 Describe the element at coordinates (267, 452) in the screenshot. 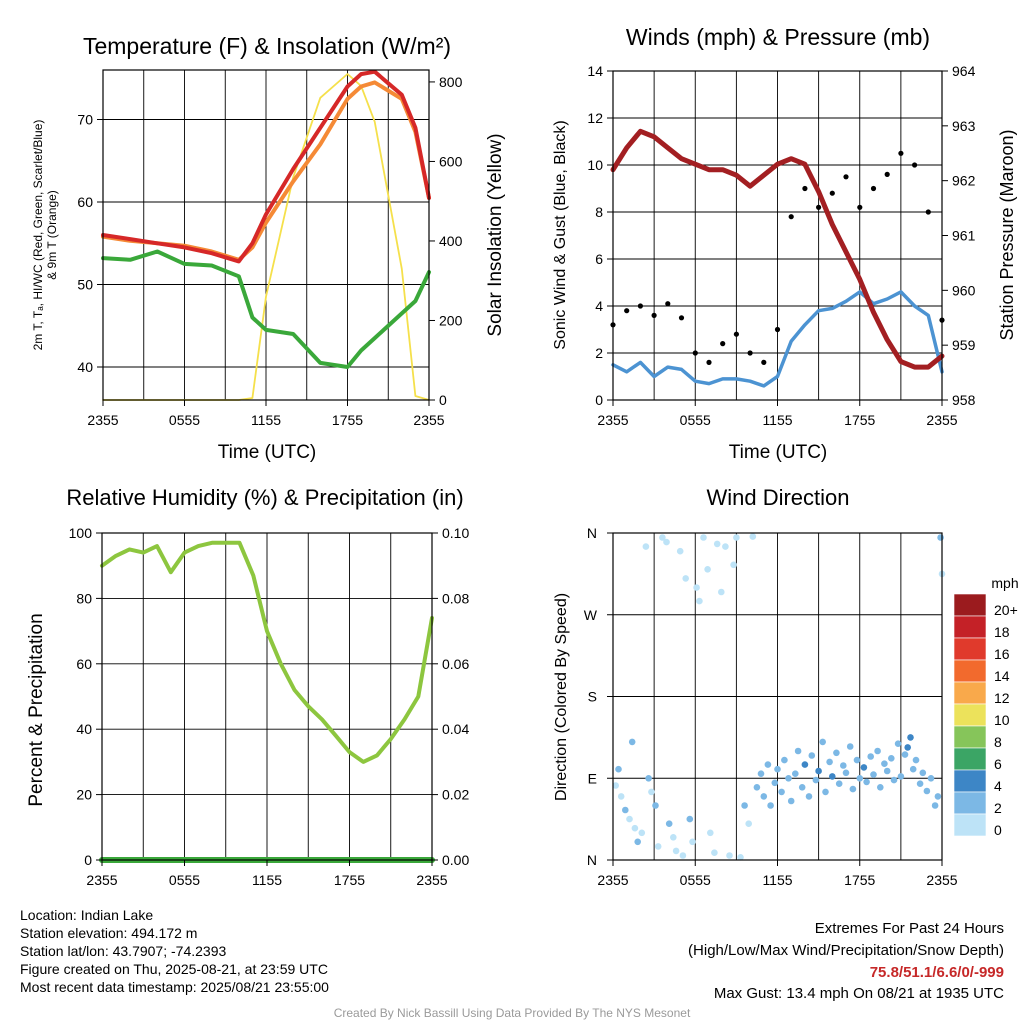

I see `temperature-xlabel: Time (UTC)` at that location.